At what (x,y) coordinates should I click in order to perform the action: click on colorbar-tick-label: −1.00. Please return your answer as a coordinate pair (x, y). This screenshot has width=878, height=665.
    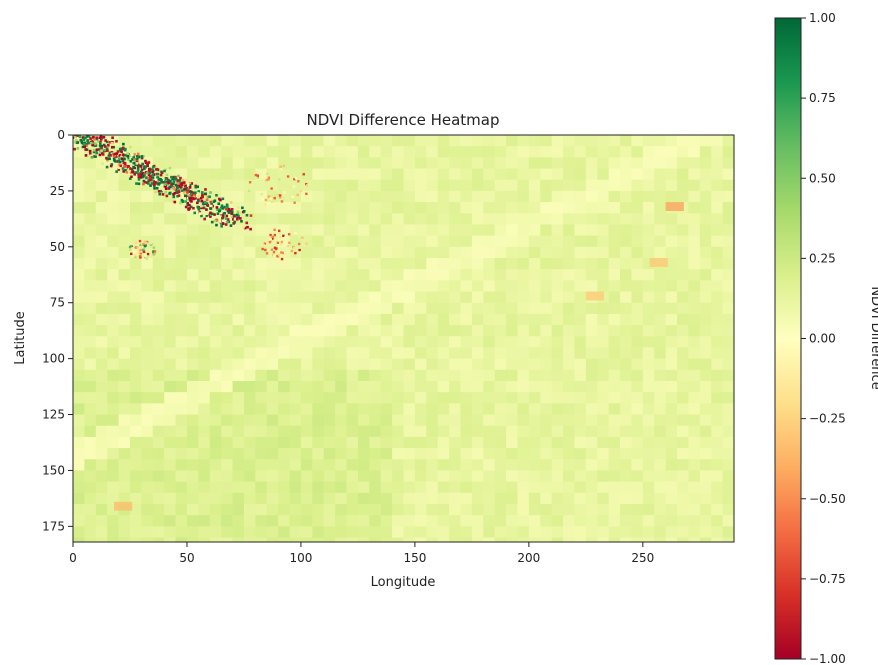
    Looking at the image, I should click on (827, 658).